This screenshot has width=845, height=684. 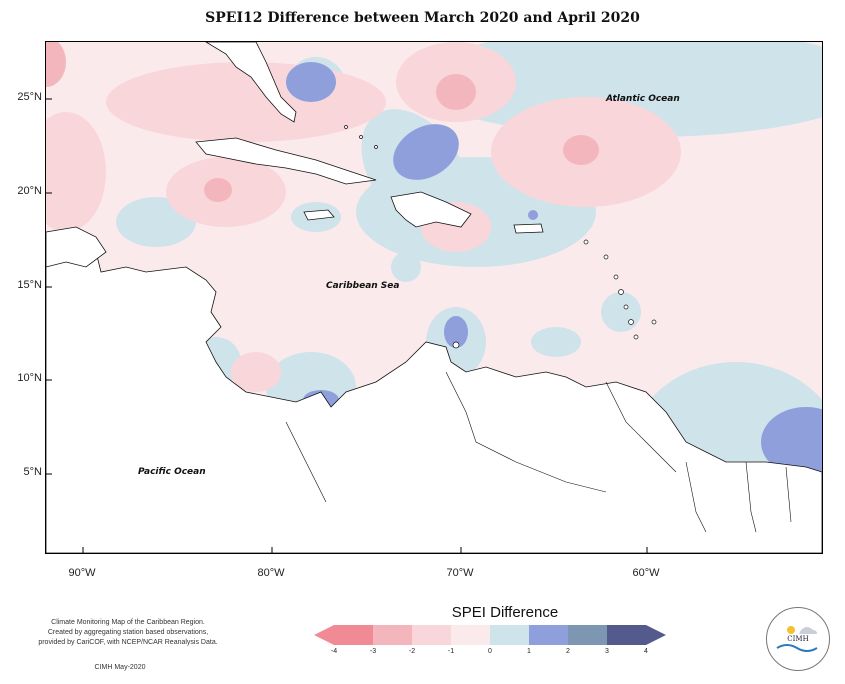 What do you see at coordinates (529, 651) in the screenshot?
I see `legend-tick-label: 1` at bounding box center [529, 651].